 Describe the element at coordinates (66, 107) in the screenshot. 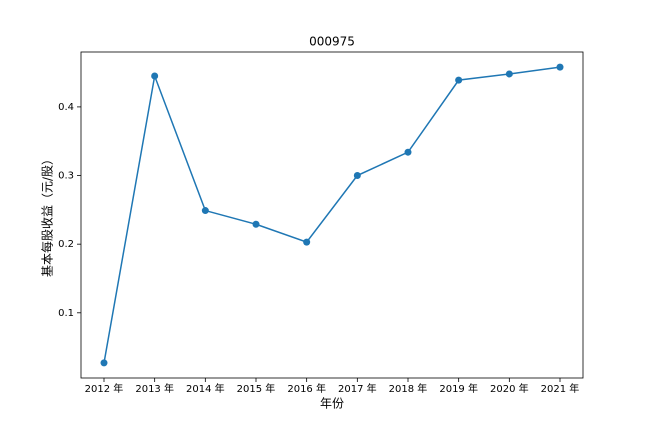

I see `y-tick-label: 0.4` at that location.